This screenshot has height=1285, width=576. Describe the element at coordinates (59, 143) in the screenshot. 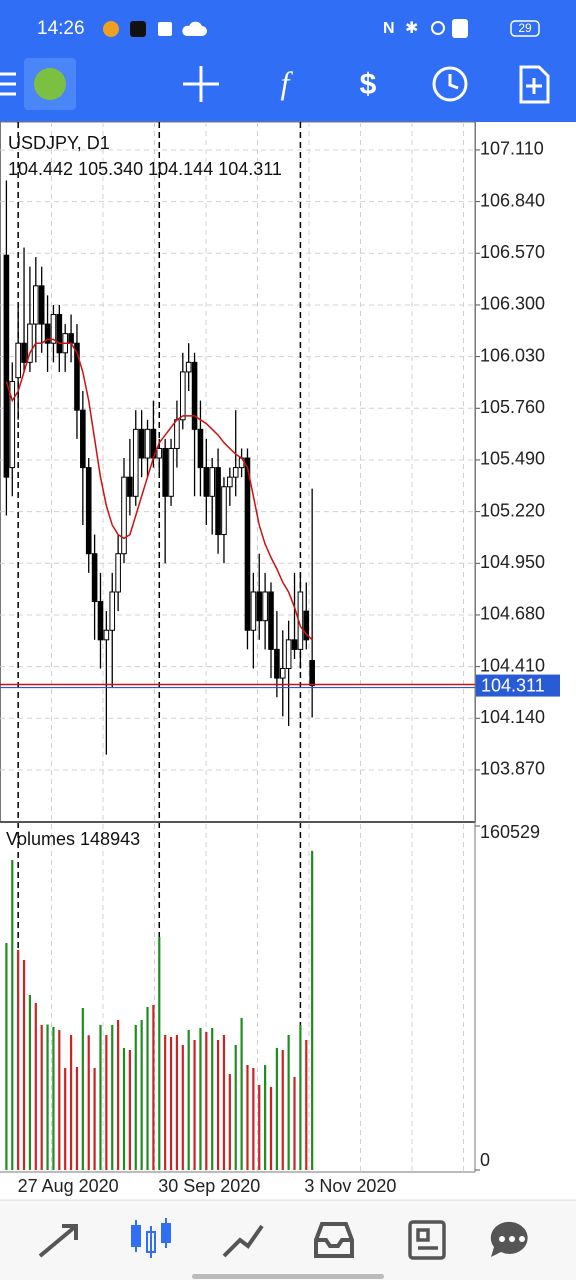

I see `chart-title: USDJPY, D1` at that location.